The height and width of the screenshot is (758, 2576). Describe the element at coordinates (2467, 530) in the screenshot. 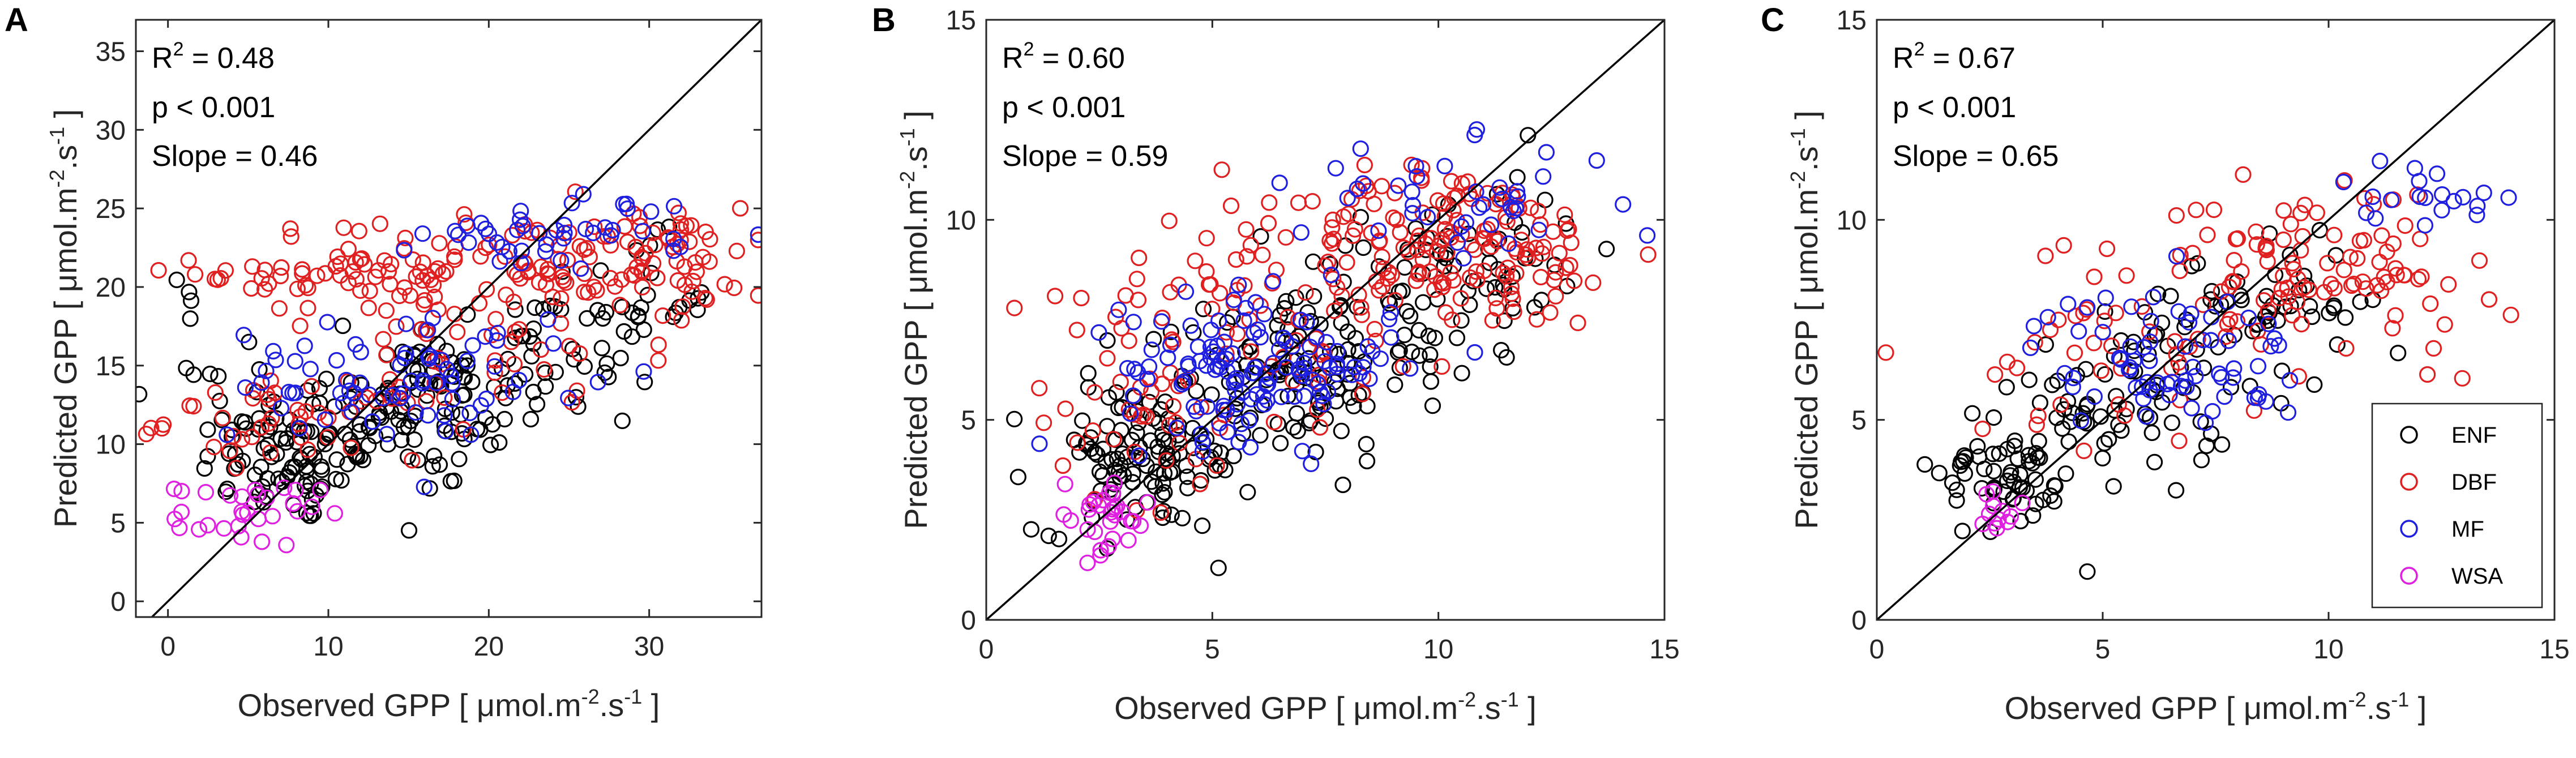

I see `legend-label-mf: MF` at that location.